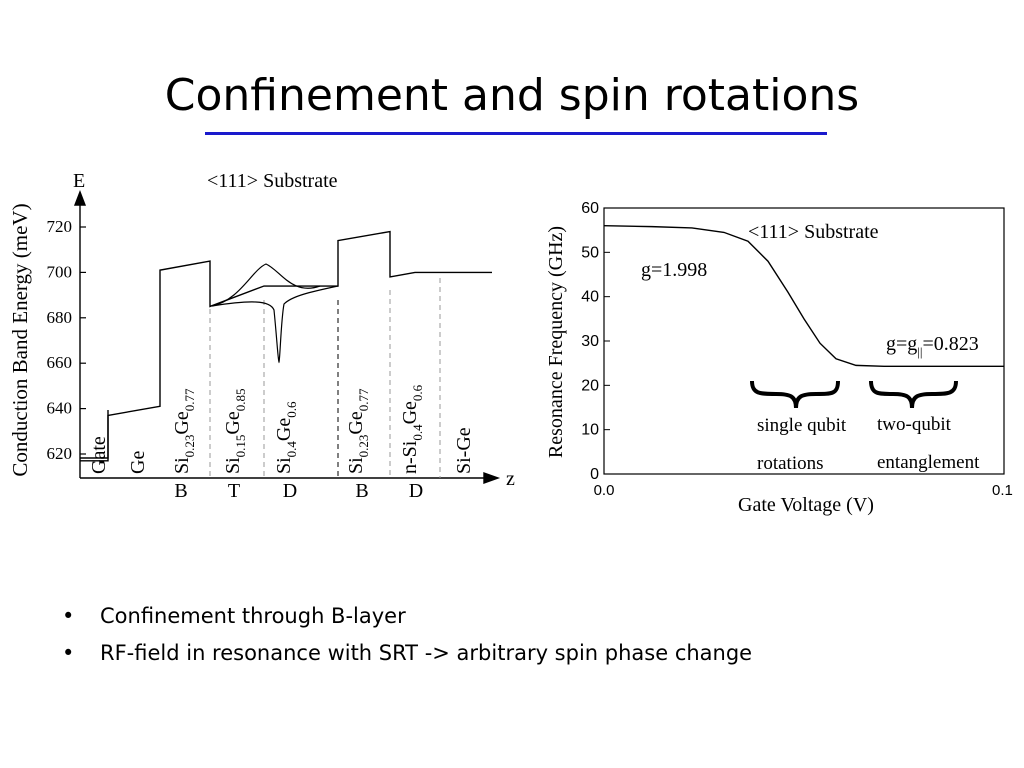  Describe the element at coordinates (60, 271) in the screenshot. I see `band-y-tick-label: 700` at that location.